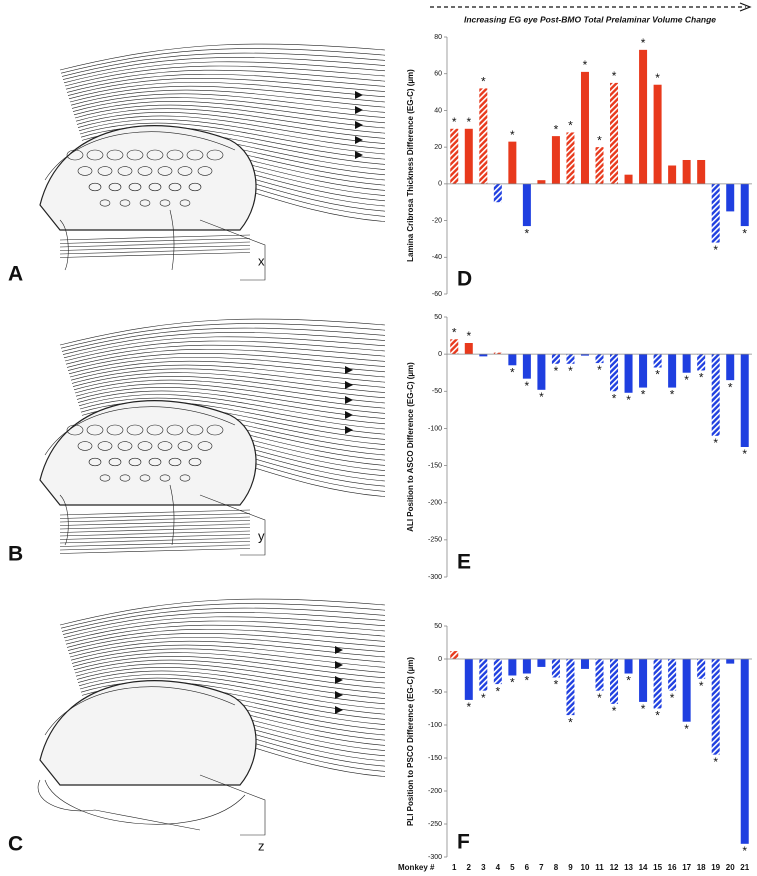 This screenshot has width=757, height=876. What do you see at coordinates (438, 317) in the screenshot?
I see `y-tick-label: 50` at bounding box center [438, 317].